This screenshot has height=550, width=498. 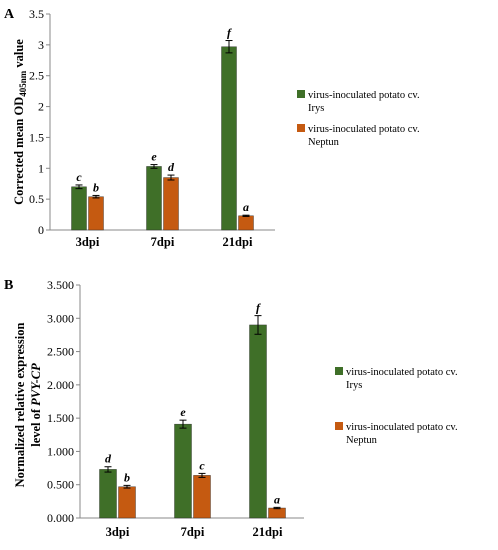 I want to click on panel-a-significance-letter: d, so click(x=171, y=167).